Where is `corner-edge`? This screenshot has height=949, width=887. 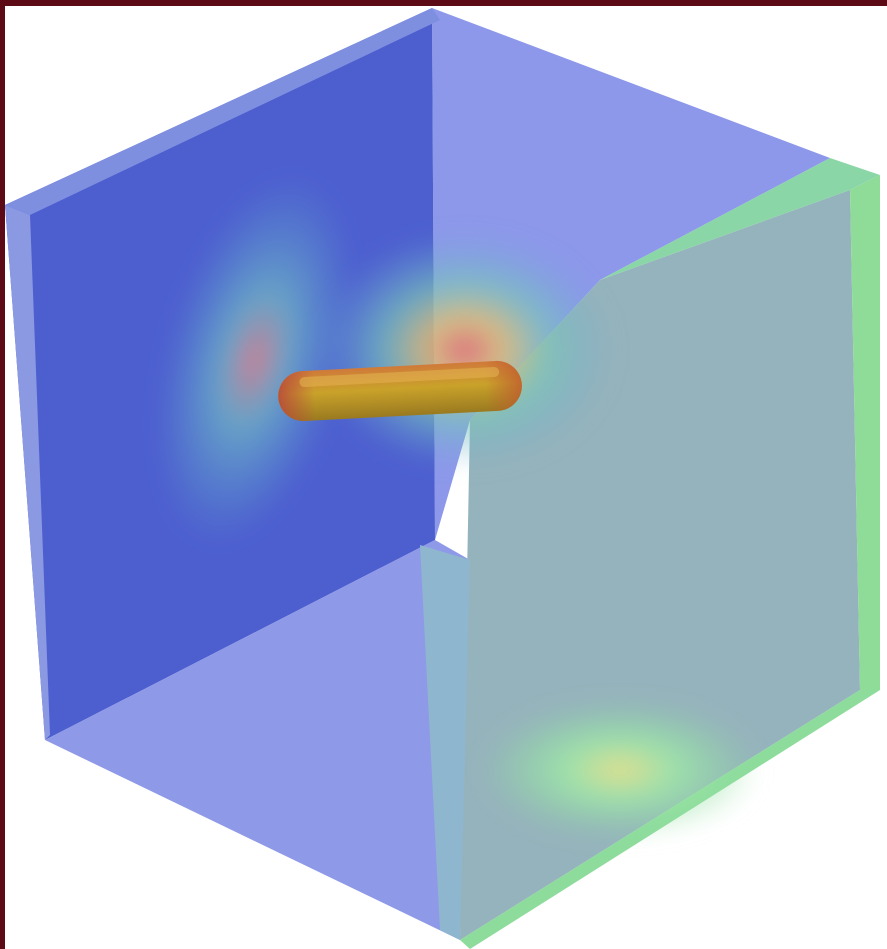 corner-edge is located at coordinates (445, 742).